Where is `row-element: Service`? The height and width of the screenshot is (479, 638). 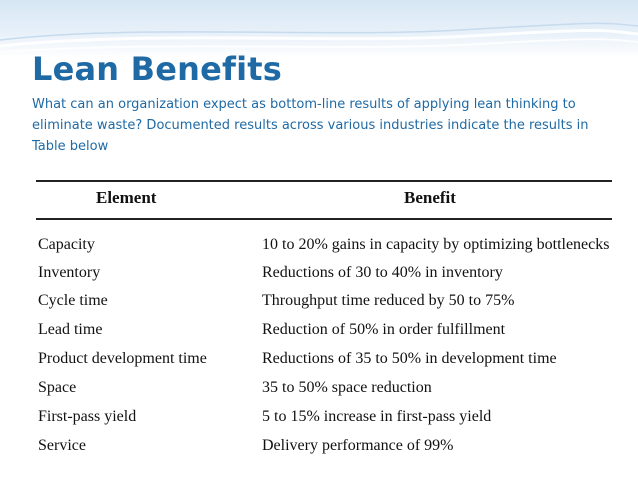 row-element: Service is located at coordinates (62, 445).